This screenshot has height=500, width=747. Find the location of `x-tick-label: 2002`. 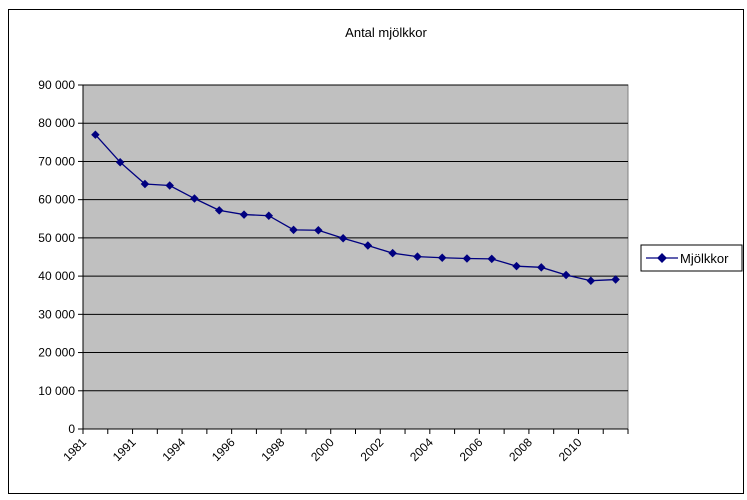

x-tick-label: 2002 is located at coordinates (372, 449).